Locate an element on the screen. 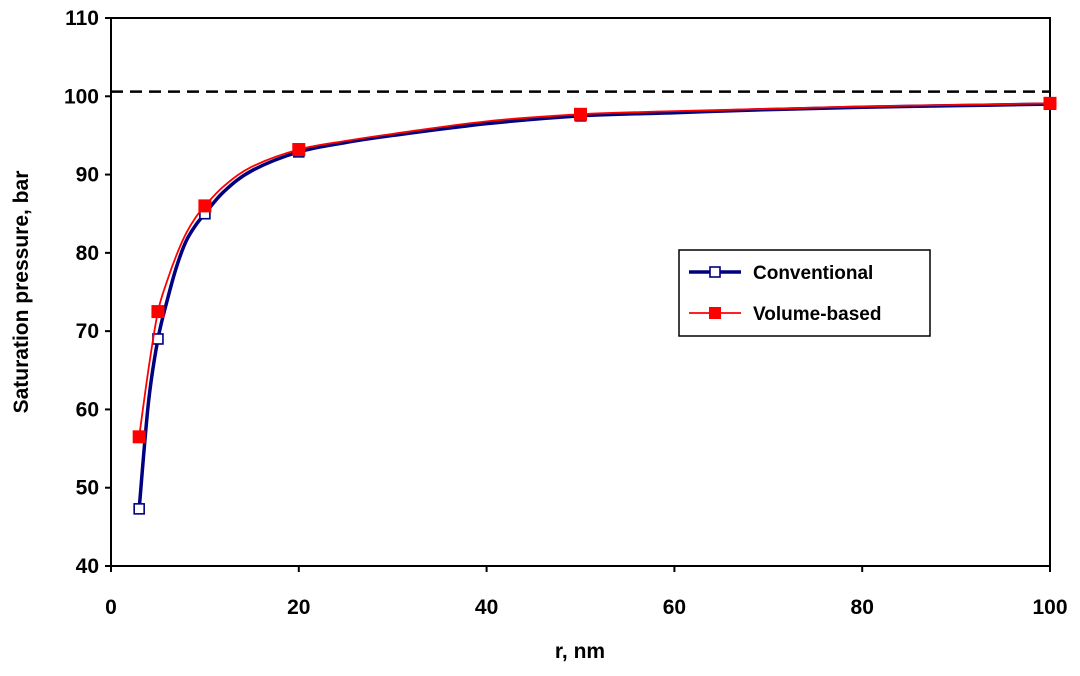  legend-item: Volume-based is located at coordinates (785, 314).